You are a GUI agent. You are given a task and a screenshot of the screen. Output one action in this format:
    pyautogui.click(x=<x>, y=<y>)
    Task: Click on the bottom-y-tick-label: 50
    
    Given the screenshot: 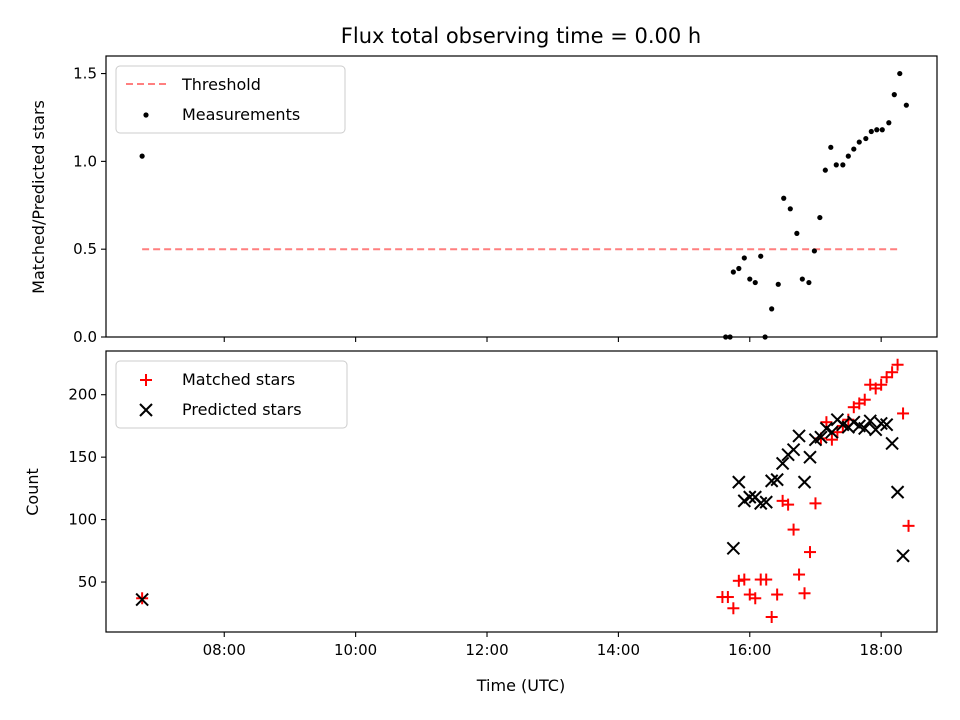 What is the action you would take?
    pyautogui.click(x=87, y=582)
    